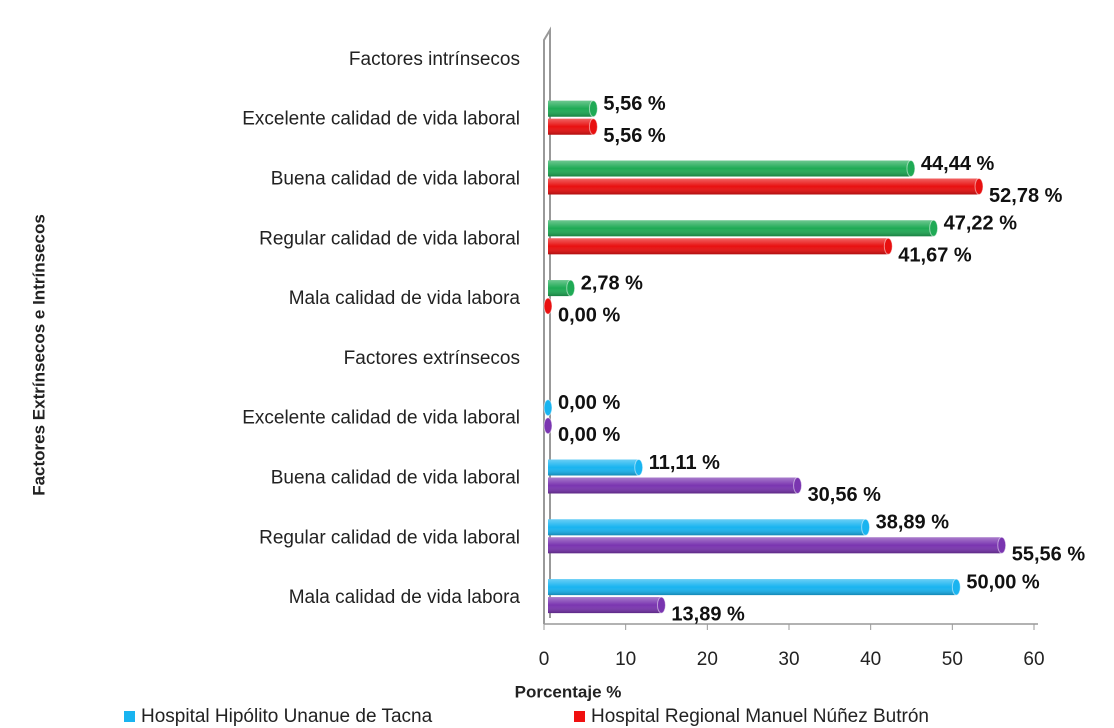 The height and width of the screenshot is (728, 1114). What do you see at coordinates (625, 659) in the screenshot?
I see `x-tick-label: 10` at bounding box center [625, 659].